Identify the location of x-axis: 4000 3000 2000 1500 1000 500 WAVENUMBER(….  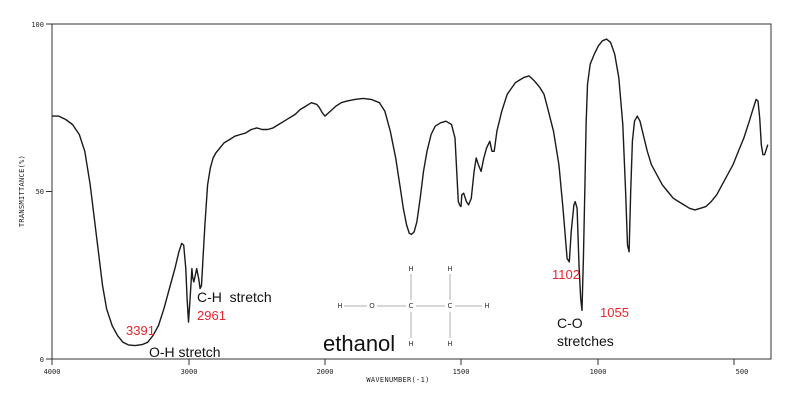
(396, 371).